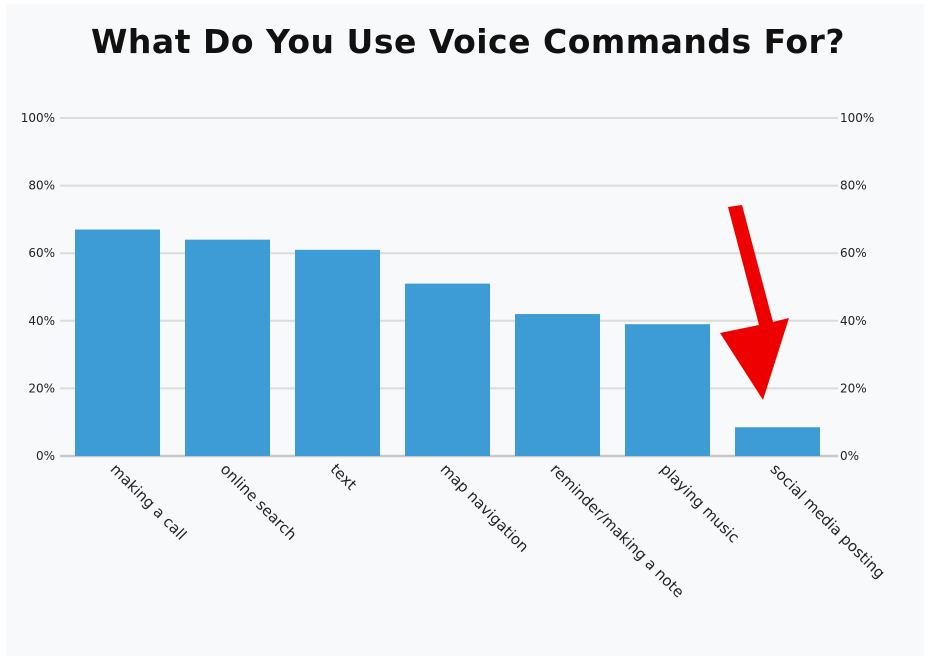 The height and width of the screenshot is (663, 936). Describe the element at coordinates (41, 186) in the screenshot. I see `y-tick-label-left: 80%` at that location.